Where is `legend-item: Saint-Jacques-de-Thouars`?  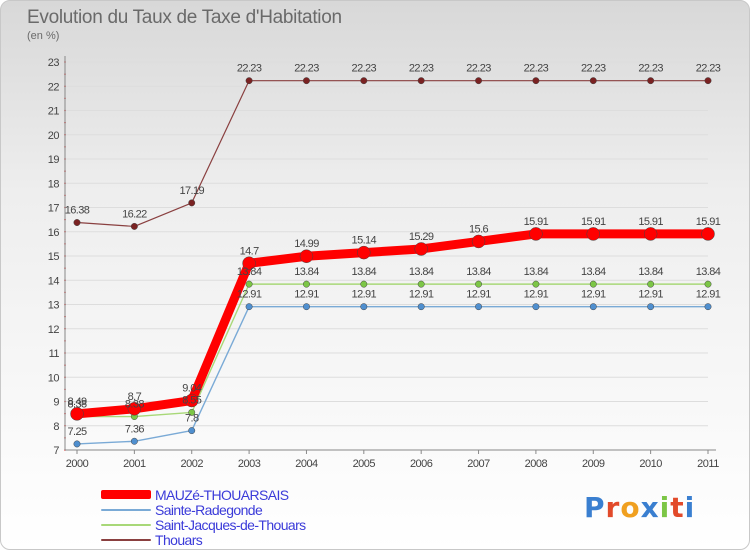 legend-item: Saint-Jacques-de-Thouars is located at coordinates (203, 524).